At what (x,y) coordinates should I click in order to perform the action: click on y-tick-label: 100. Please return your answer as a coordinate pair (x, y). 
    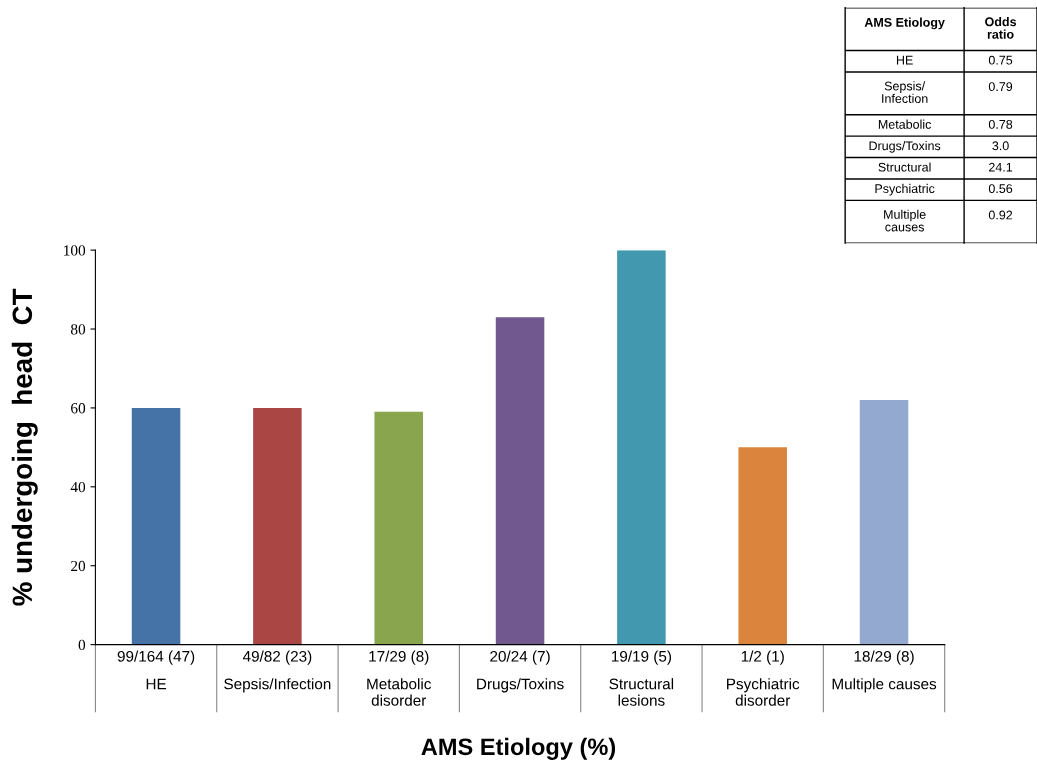
    Looking at the image, I should click on (75, 250).